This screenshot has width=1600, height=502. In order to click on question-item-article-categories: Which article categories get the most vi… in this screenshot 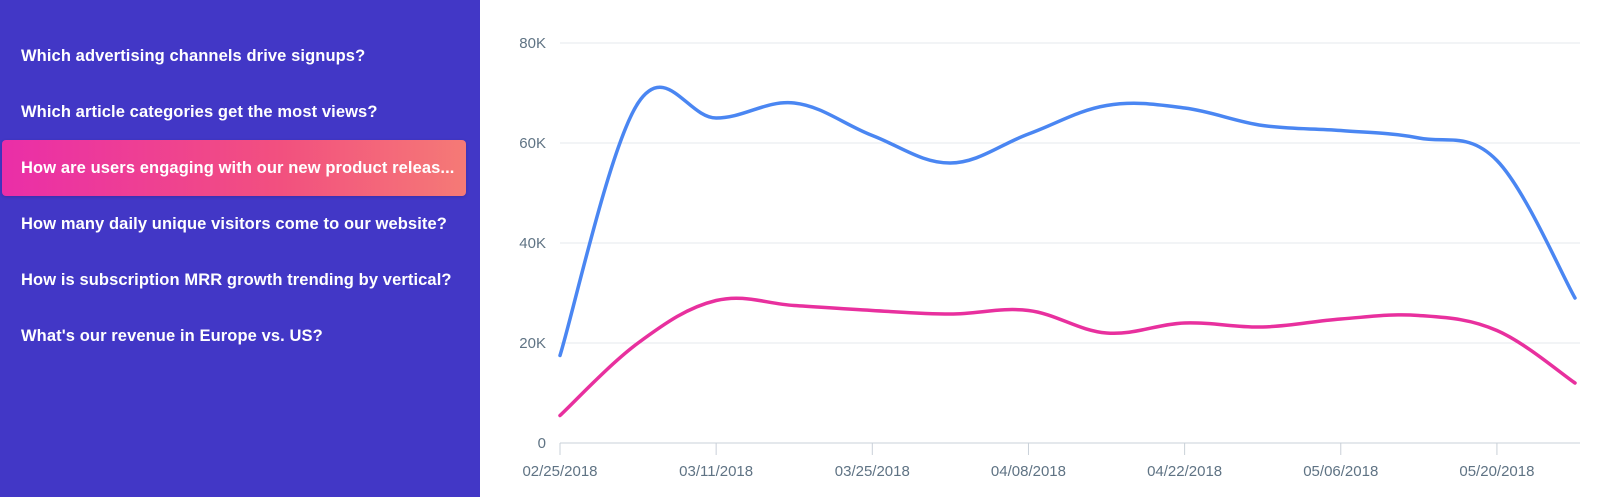, I will do `click(234, 112)`.